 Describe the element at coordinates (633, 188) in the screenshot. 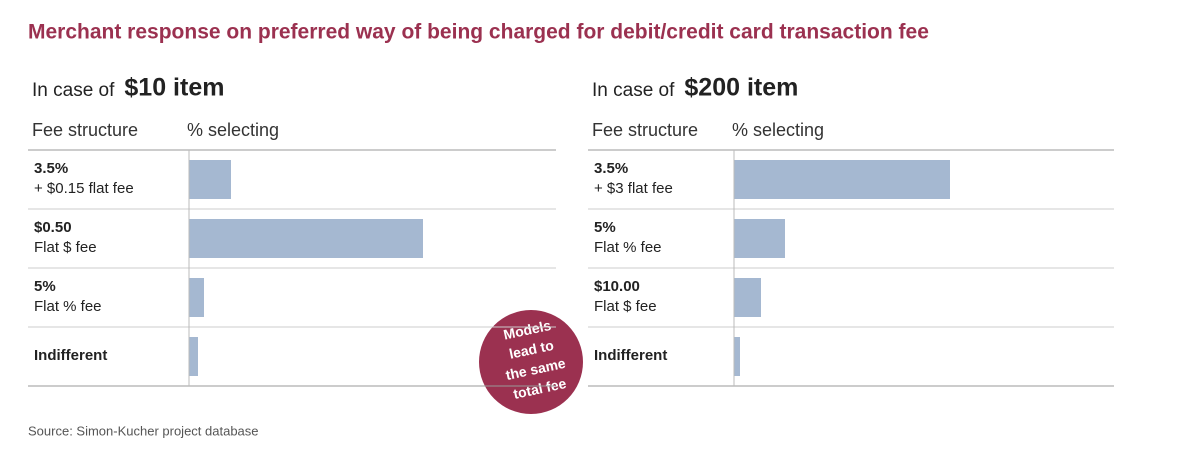

I see `category-sublabel: + $3 flat fee` at that location.